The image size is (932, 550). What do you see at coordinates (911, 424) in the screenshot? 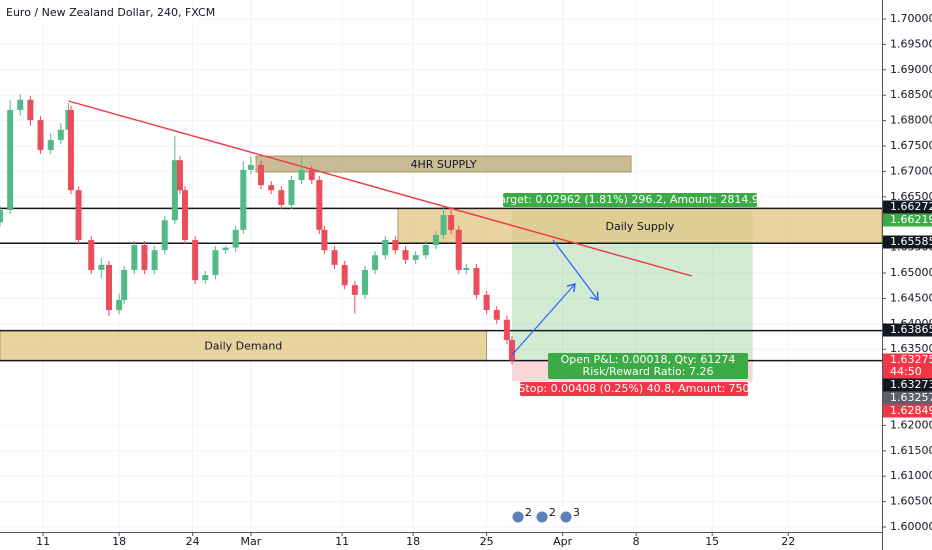
I see `y-tick-label: 1.62000` at bounding box center [911, 424].